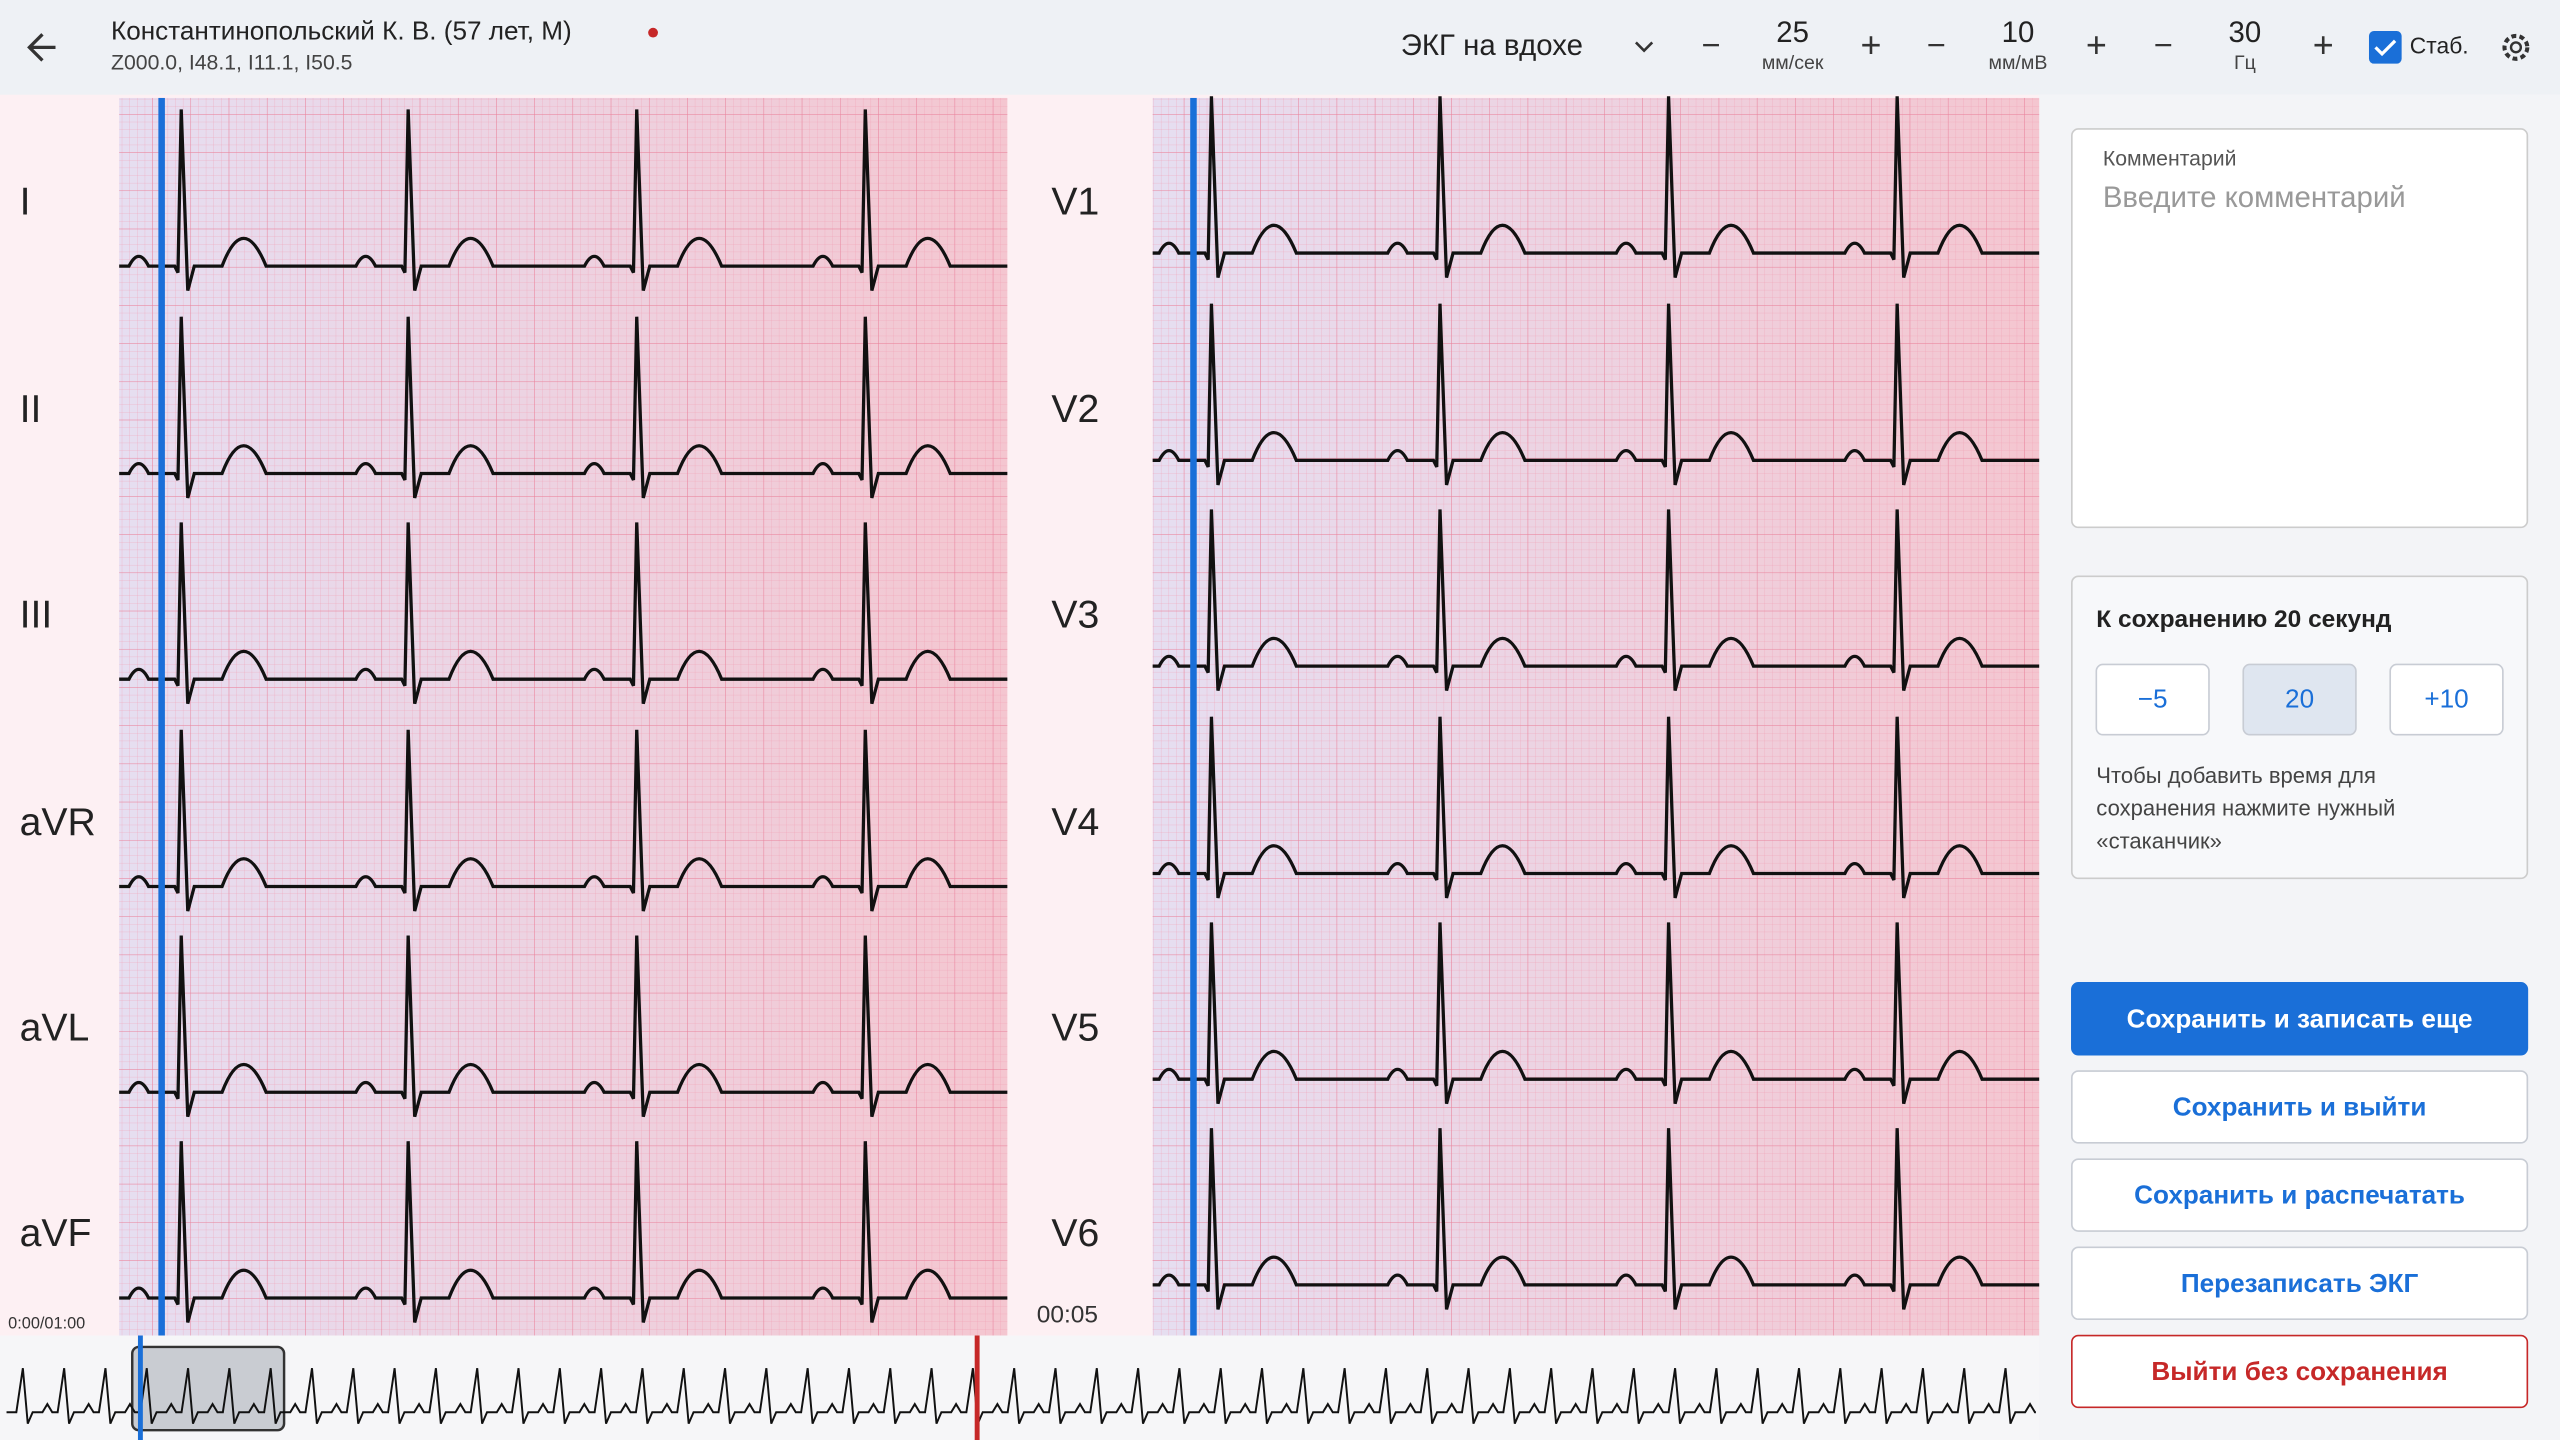  I want to click on action-label: Сохранить и распечатать, so click(2299, 1195).